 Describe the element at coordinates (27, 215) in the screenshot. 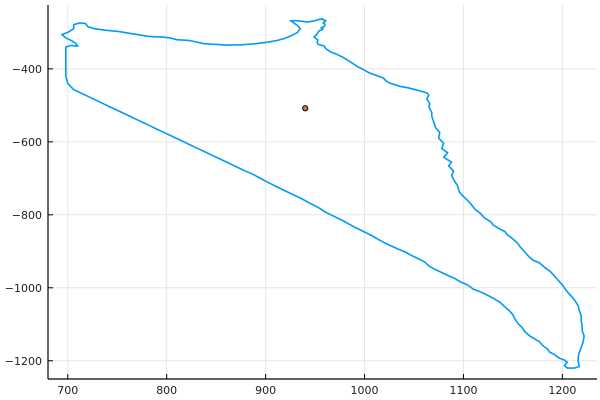

I see `y-tick-label: −800` at that location.